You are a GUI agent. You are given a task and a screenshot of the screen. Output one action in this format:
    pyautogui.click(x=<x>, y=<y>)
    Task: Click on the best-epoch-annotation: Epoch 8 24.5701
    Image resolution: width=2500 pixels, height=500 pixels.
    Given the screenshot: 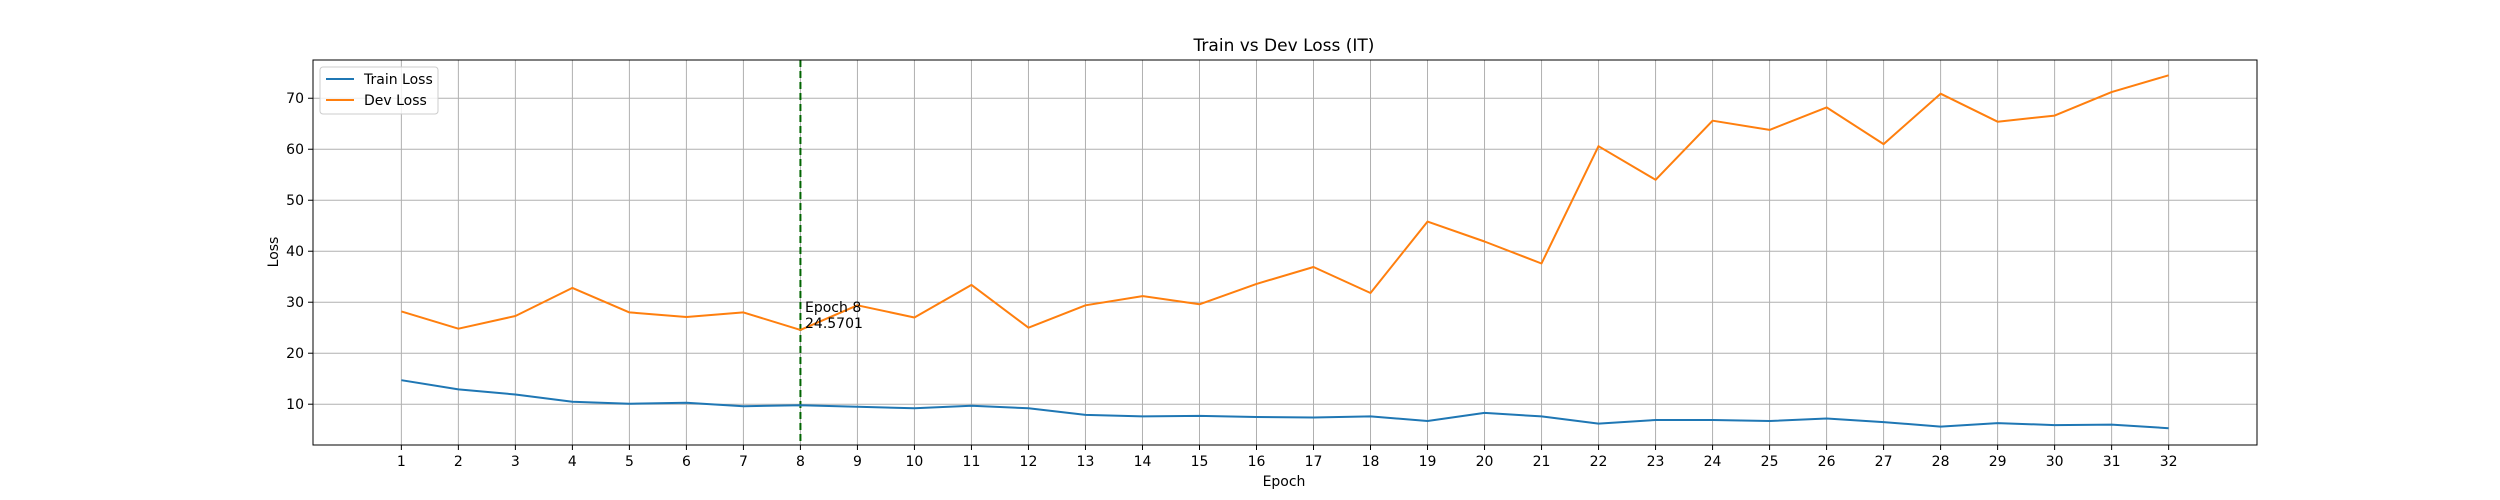 What is the action you would take?
    pyautogui.click(x=834, y=316)
    